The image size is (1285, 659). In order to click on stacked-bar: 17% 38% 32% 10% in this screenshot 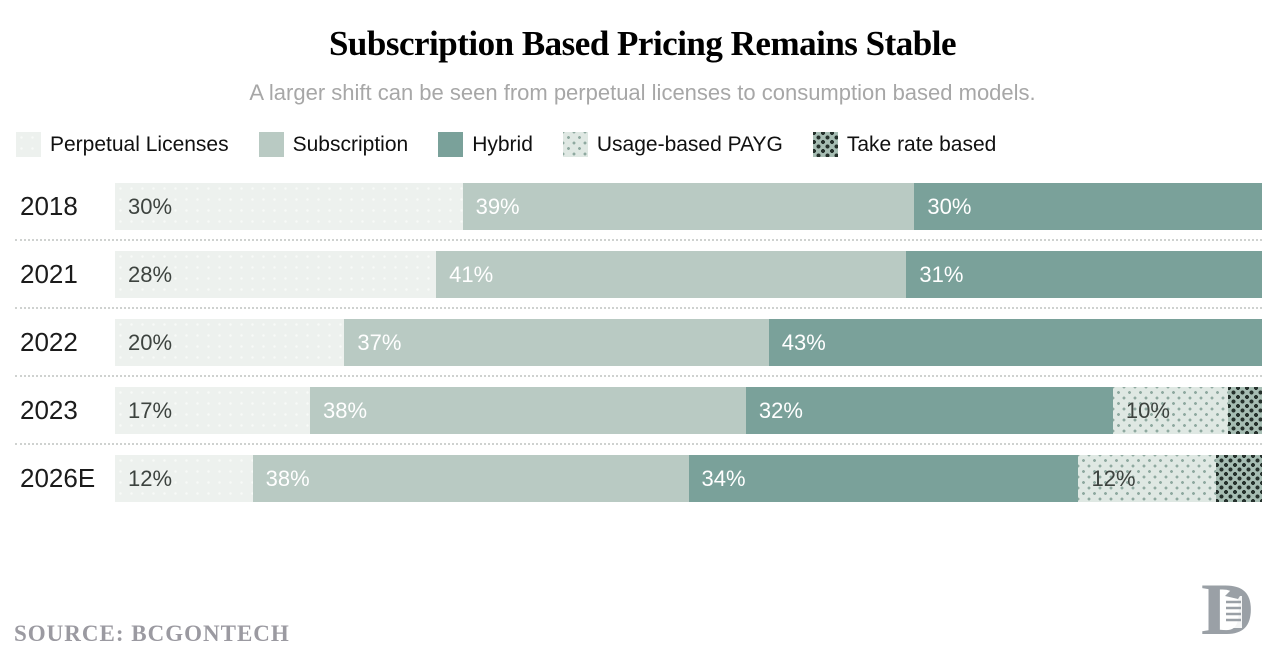, I will do `click(688, 410)`.